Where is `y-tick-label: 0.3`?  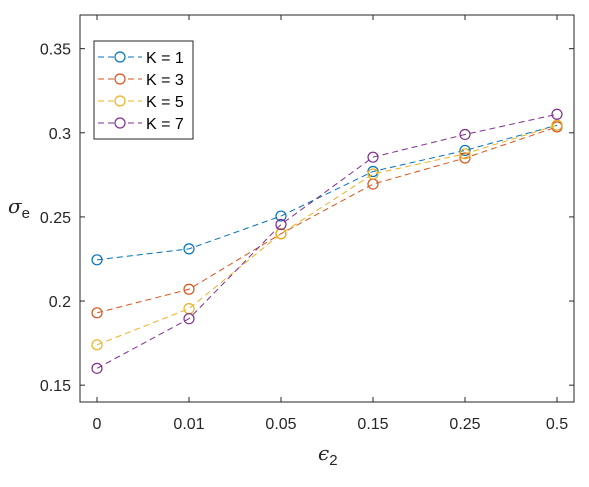 y-tick-label: 0.3 is located at coordinates (60, 134).